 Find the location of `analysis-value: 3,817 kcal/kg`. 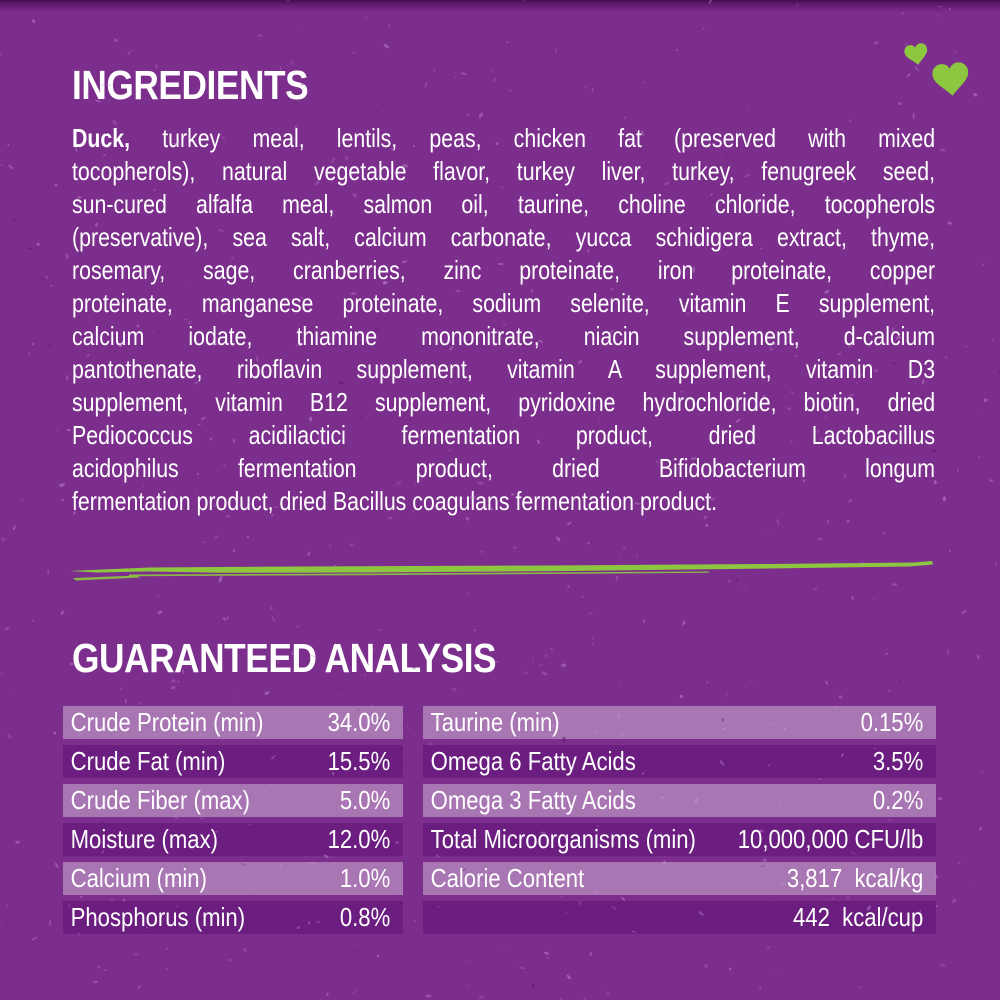

analysis-value: 3,817 kcal/kg is located at coordinates (855, 878).